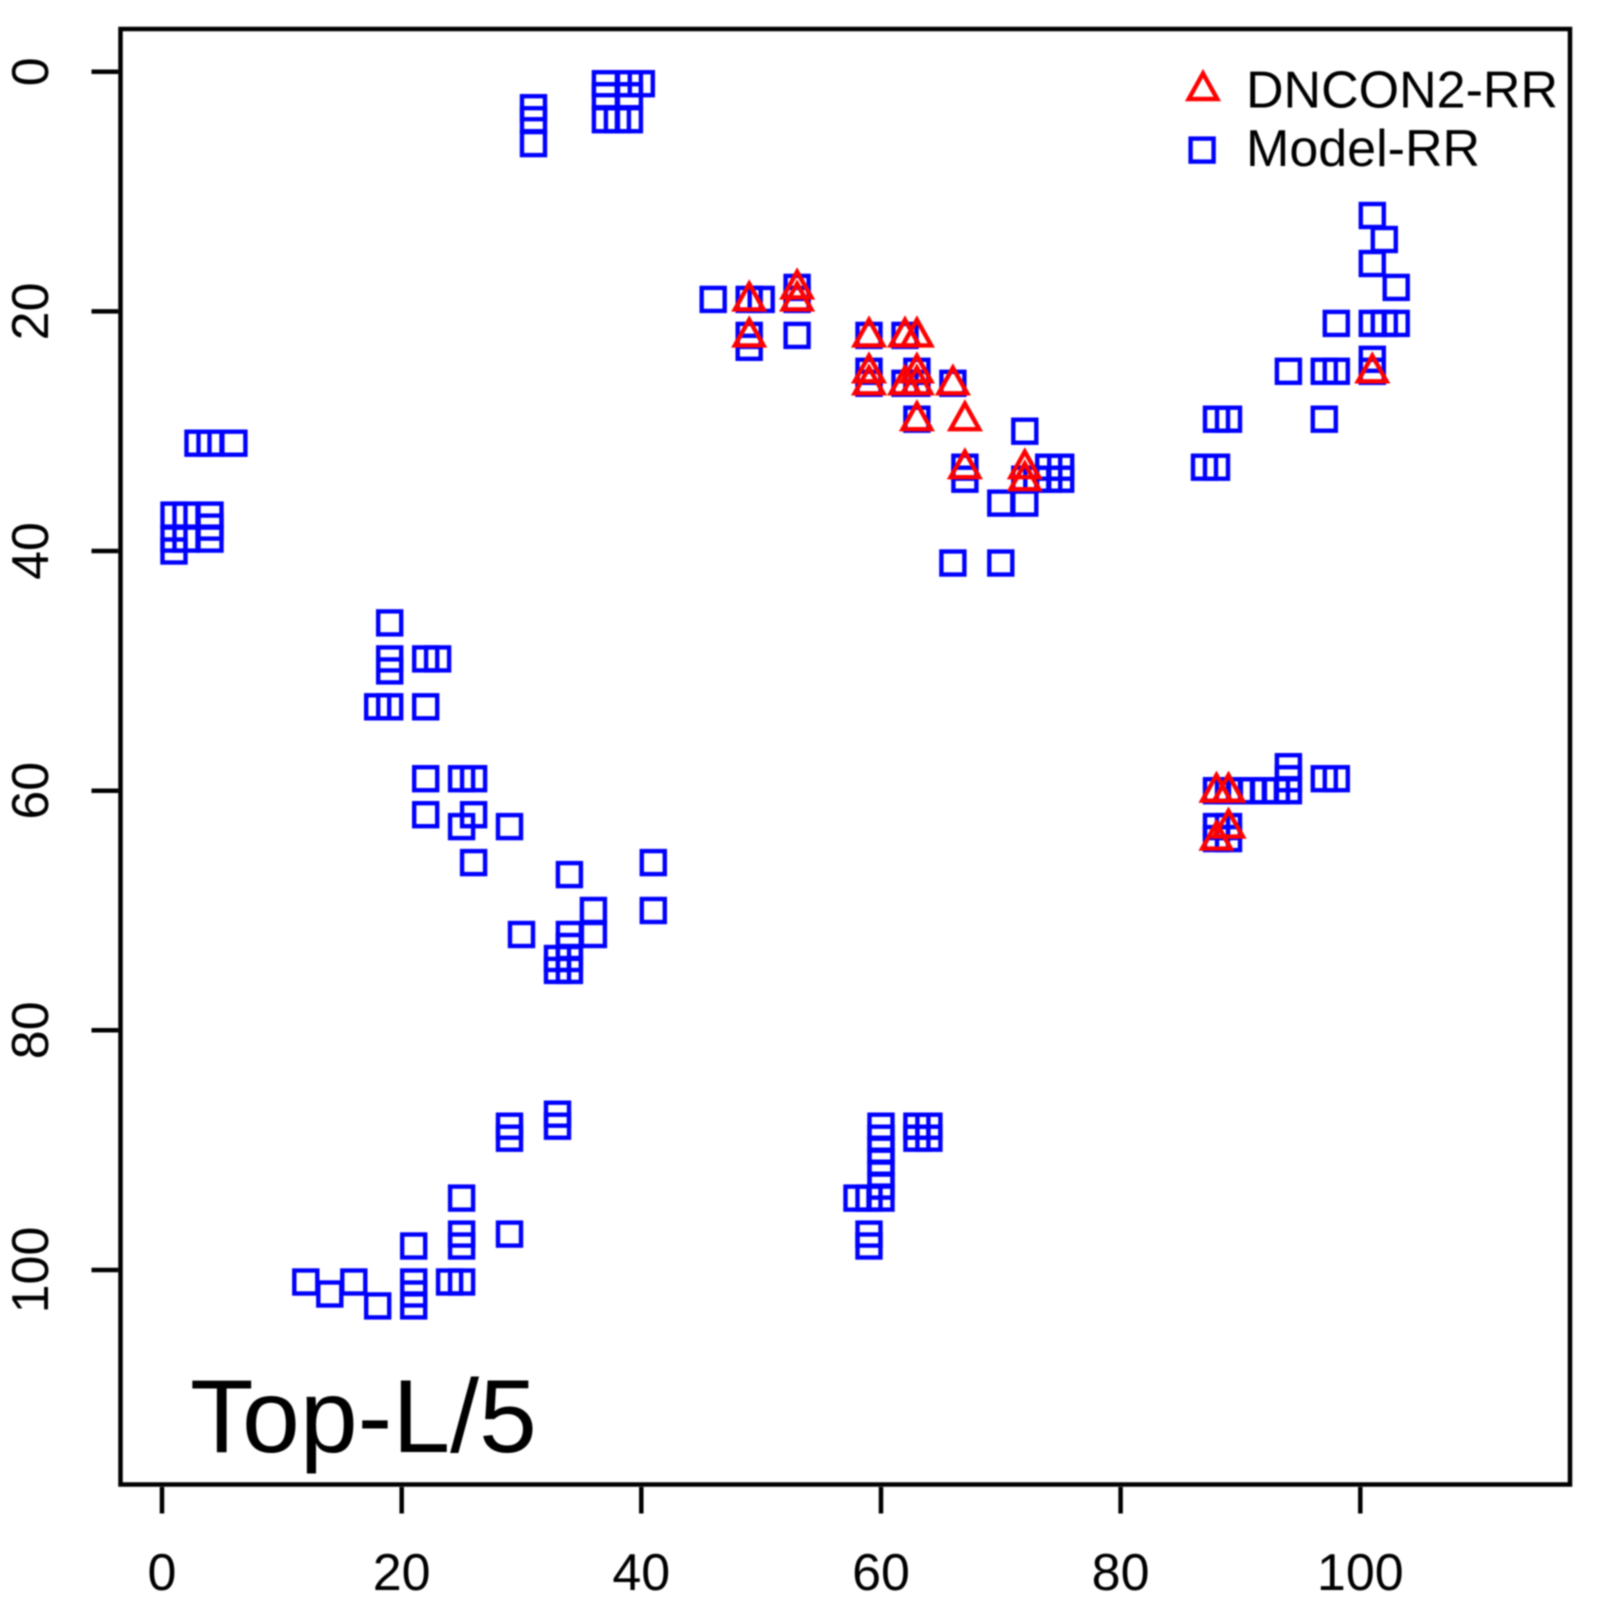  What do you see at coordinates (1402, 91) in the screenshot?
I see `svg-text: DNCON2-RR` at bounding box center [1402, 91].